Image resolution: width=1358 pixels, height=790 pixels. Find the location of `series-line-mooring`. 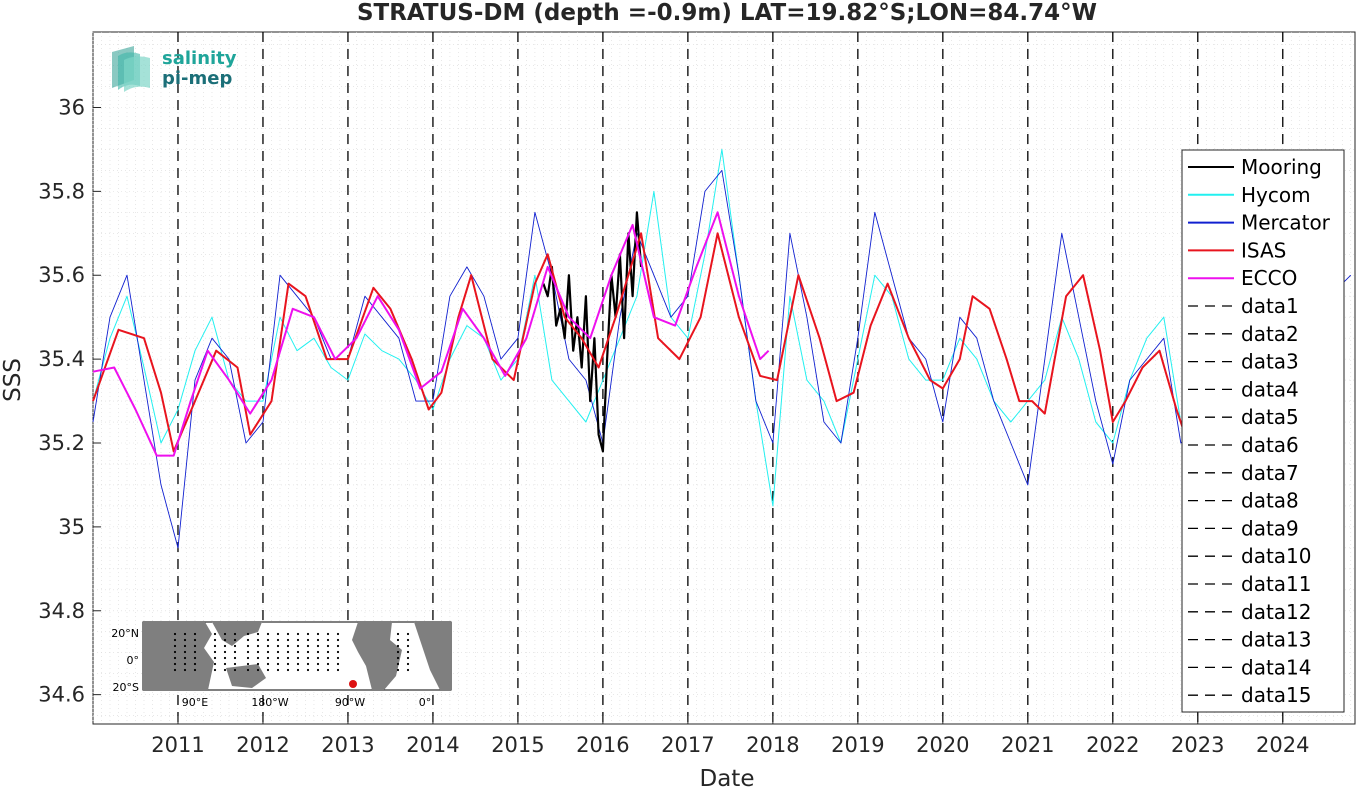

series-line-mooring is located at coordinates (592, 332).